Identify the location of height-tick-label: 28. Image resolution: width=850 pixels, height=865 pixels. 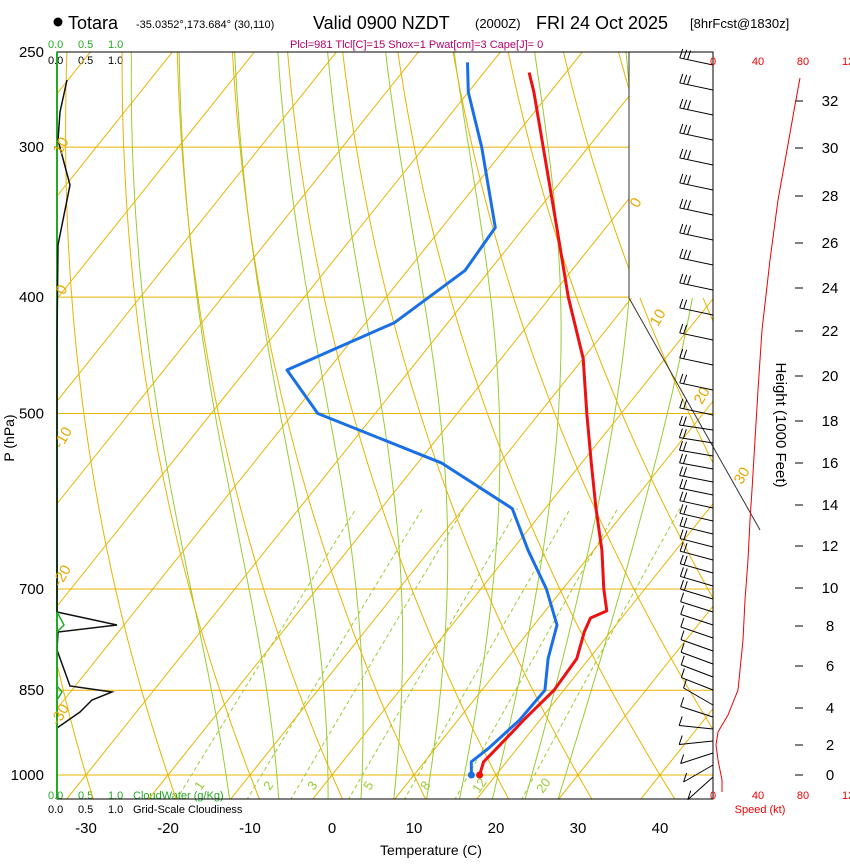
(830, 196).